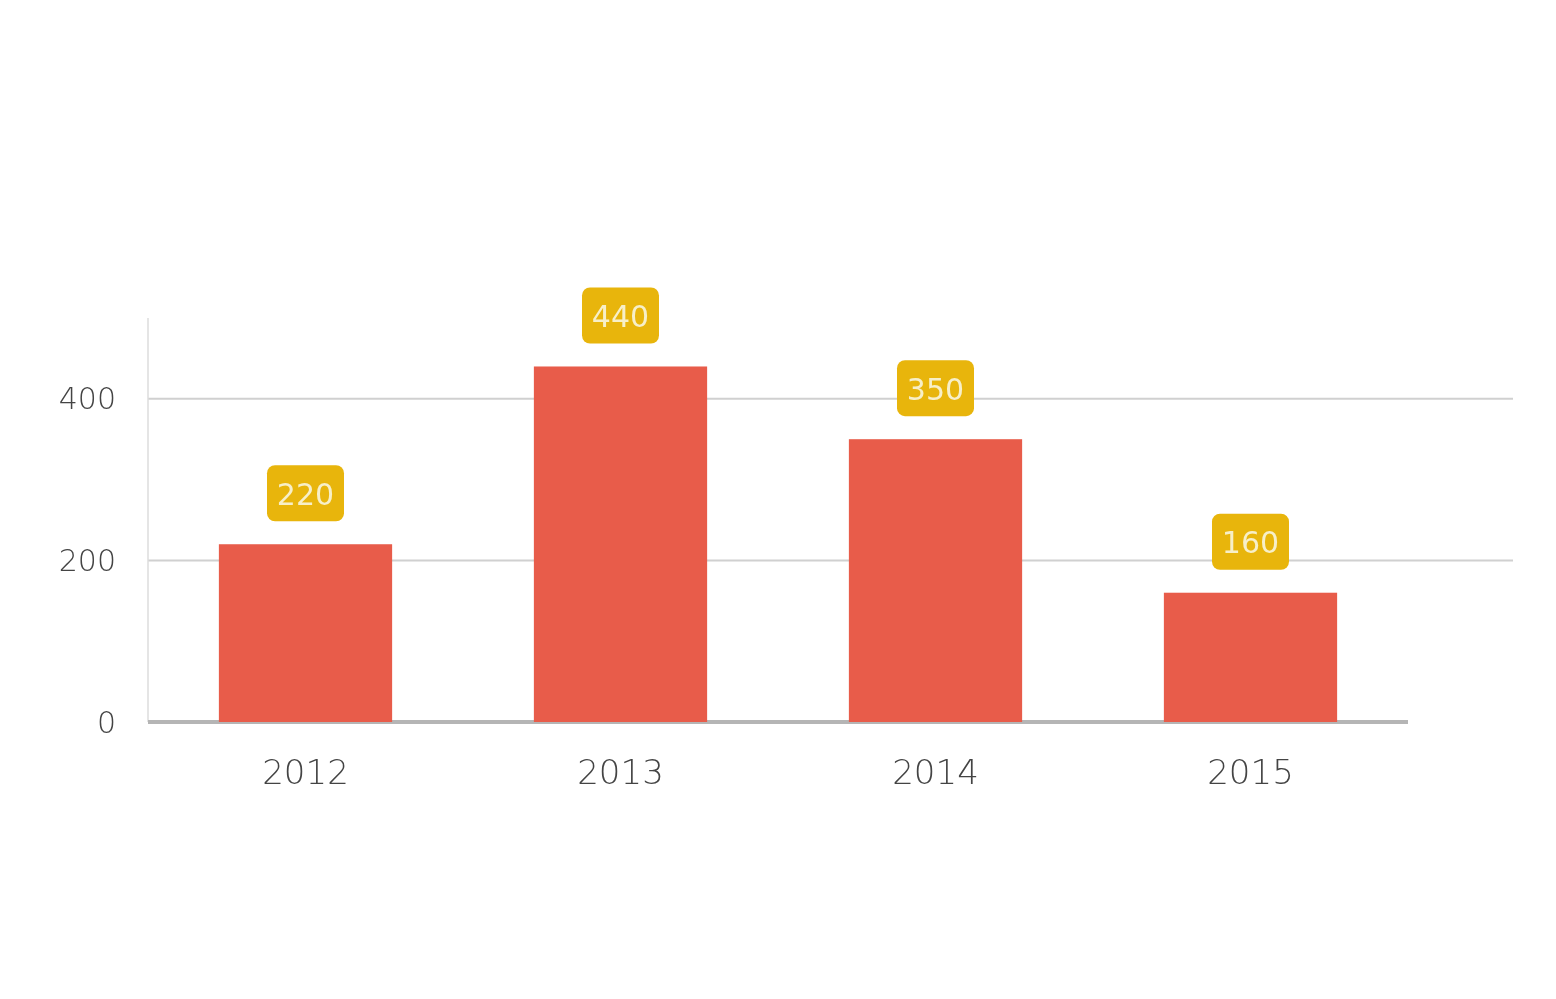 This screenshot has height=999, width=1556. What do you see at coordinates (87, 399) in the screenshot?
I see `y-tick-label: 400` at bounding box center [87, 399].